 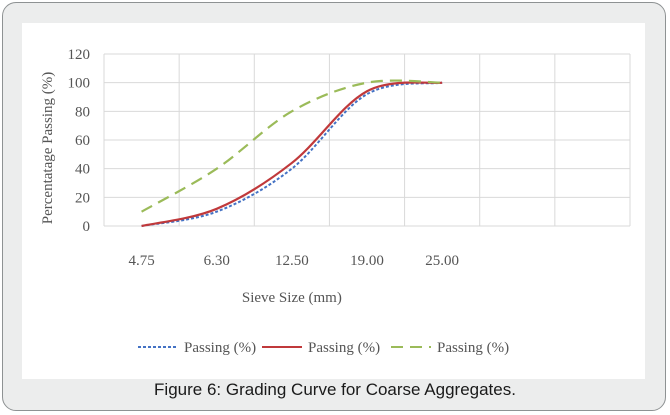 I want to click on x-tick-label: 4.75, so click(x=141, y=261).